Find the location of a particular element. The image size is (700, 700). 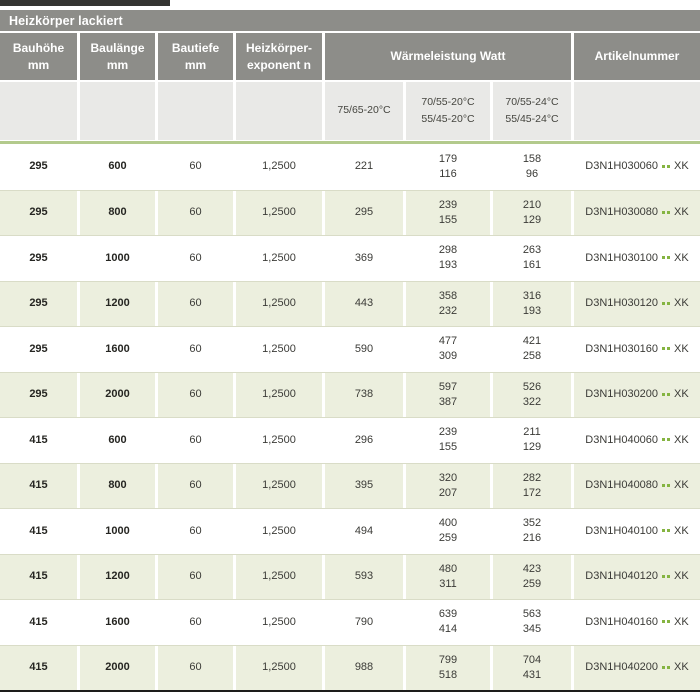

cell-baulaenge: 2000 is located at coordinates (119, 394).